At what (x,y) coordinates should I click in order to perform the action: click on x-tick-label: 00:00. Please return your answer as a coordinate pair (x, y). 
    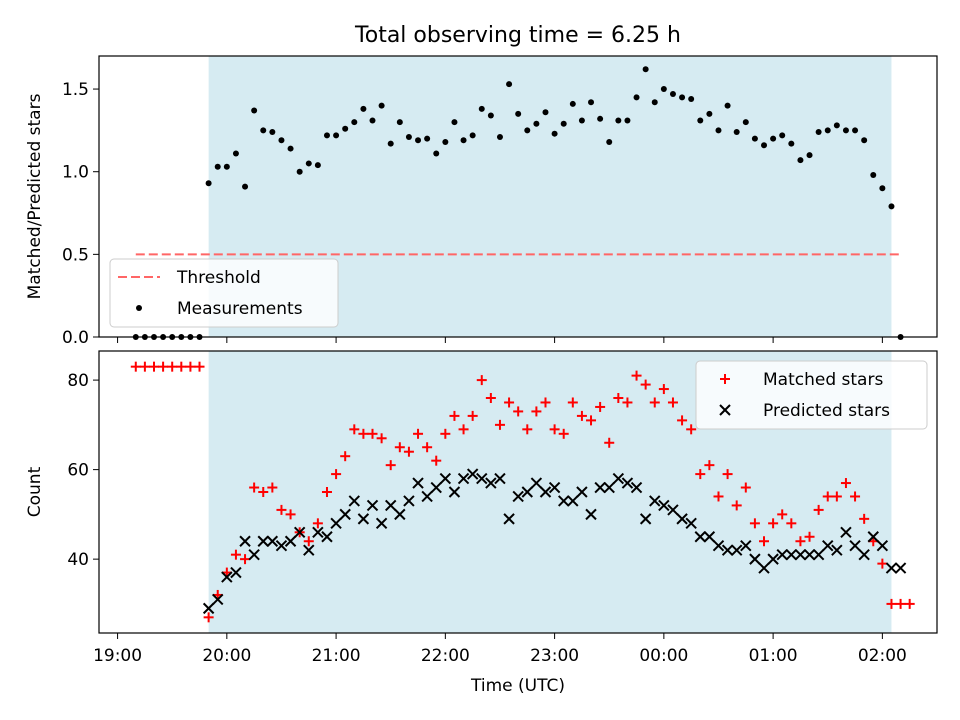
    Looking at the image, I should click on (663, 656).